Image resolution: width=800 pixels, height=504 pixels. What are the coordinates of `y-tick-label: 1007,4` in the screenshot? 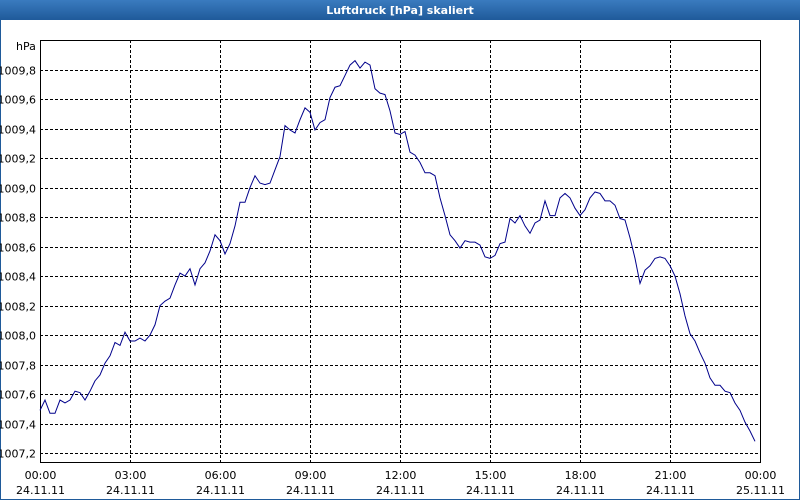 It's located at (18, 425).